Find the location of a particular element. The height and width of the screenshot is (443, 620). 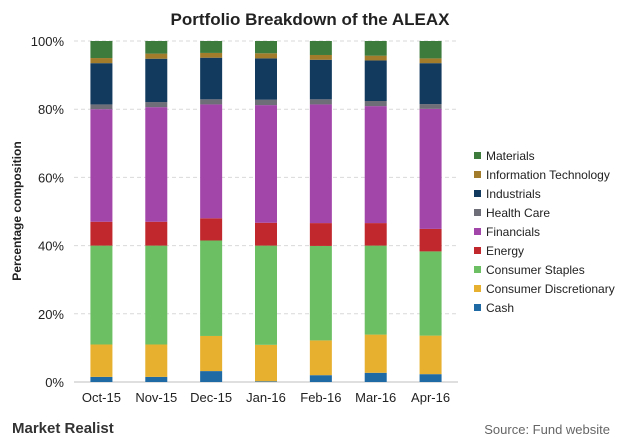

legend-label: Materials is located at coordinates (510, 156).